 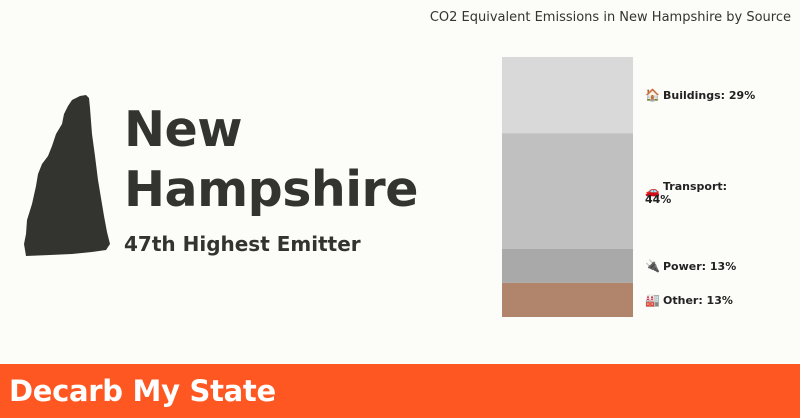 I want to click on state-name: New Hampshire, so click(x=271, y=159).